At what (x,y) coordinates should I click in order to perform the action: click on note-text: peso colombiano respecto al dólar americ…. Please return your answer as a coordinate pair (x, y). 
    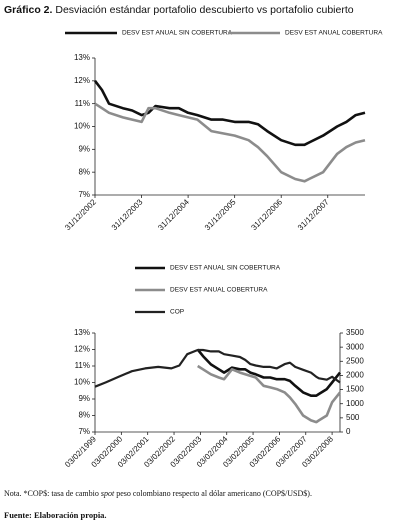
    Looking at the image, I should click on (213, 493).